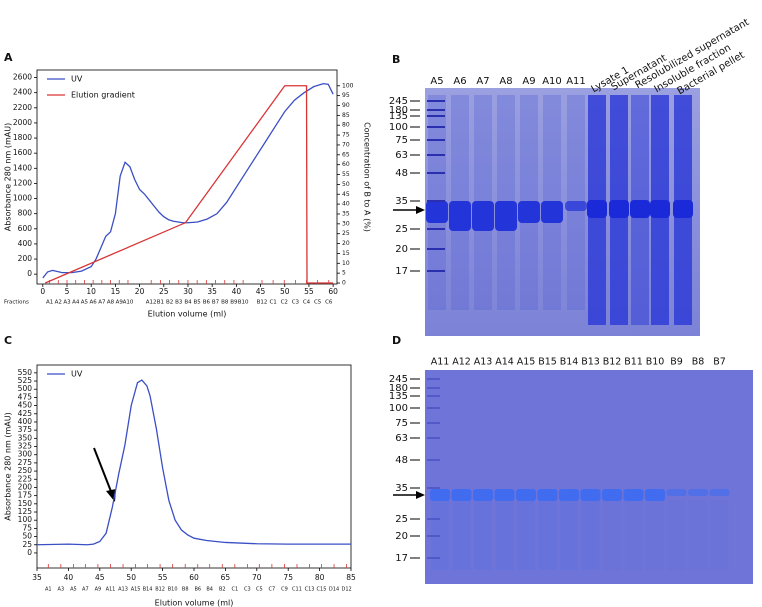  Describe the element at coordinates (22, 182) in the screenshot. I see `y-tick-label: 1200` at that location.